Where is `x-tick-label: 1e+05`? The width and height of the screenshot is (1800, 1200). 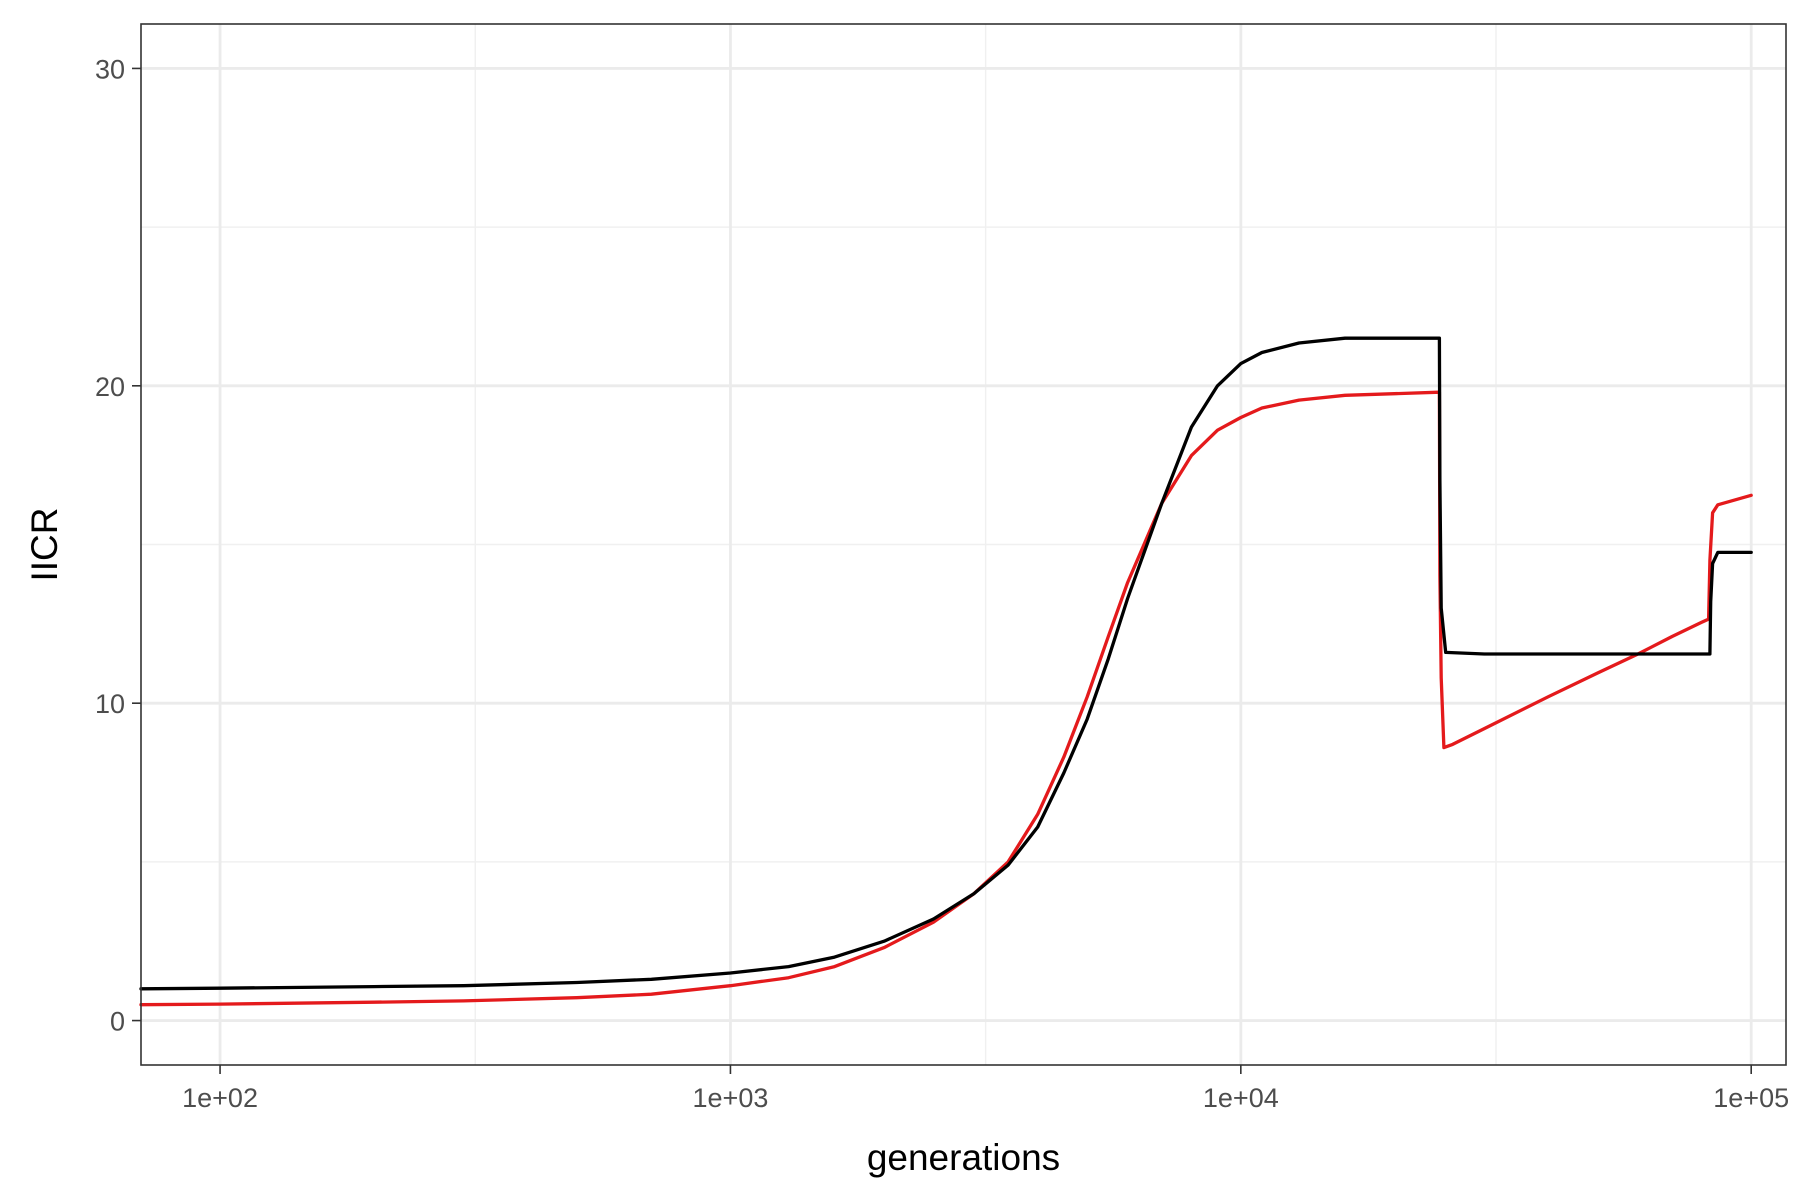 x-tick-label: 1e+05 is located at coordinates (1751, 1098).